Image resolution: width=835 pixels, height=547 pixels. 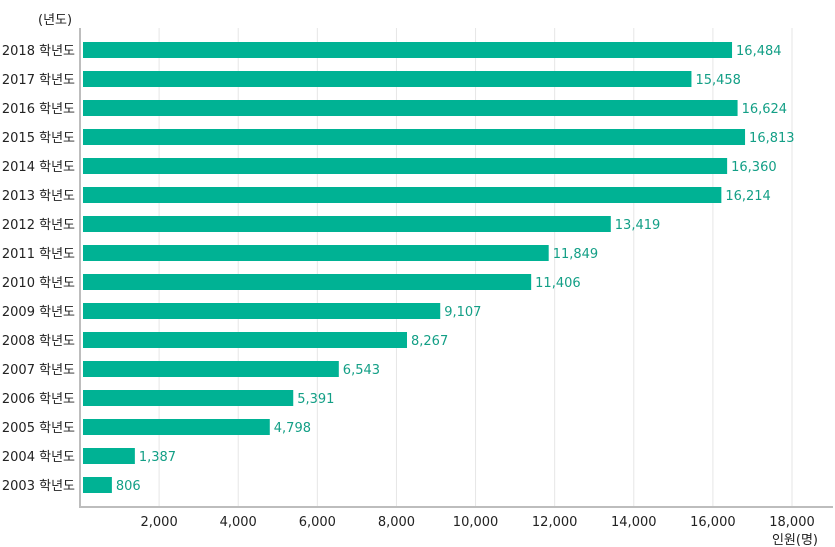 What do you see at coordinates (38, 370) in the screenshot?
I see `category-label: 2007 학년도` at bounding box center [38, 370].